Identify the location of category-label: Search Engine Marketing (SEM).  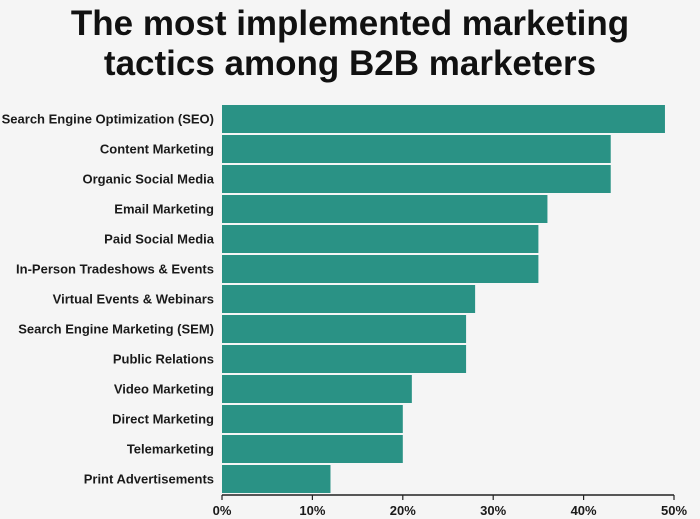
(116, 329).